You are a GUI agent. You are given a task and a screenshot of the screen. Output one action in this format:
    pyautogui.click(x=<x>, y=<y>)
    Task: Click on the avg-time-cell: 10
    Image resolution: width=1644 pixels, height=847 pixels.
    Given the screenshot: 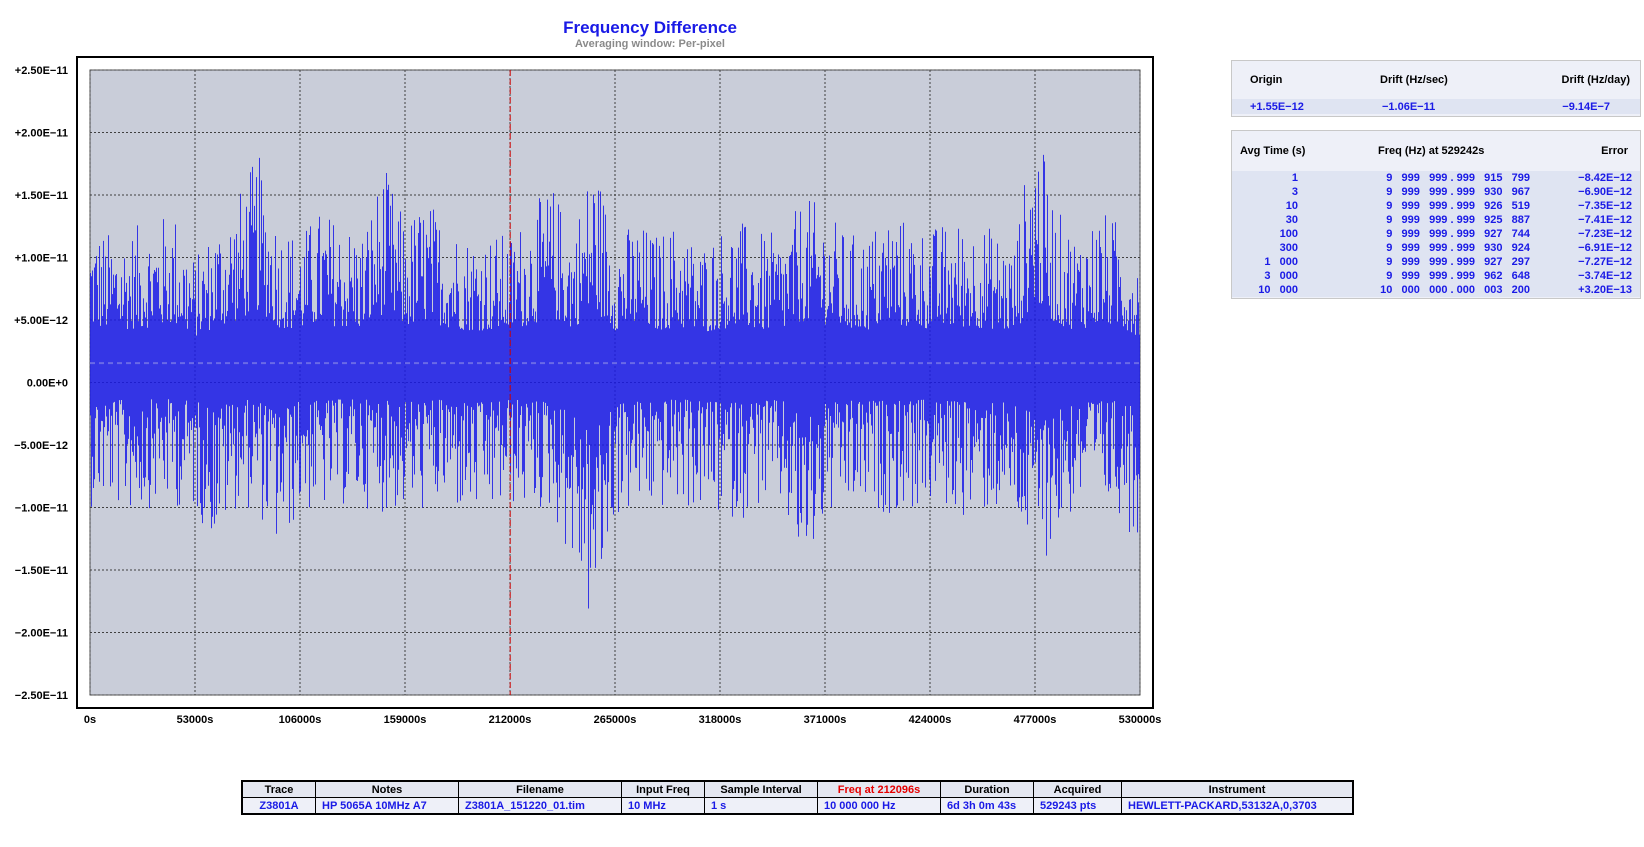 What is the action you would take?
    pyautogui.click(x=1291, y=206)
    